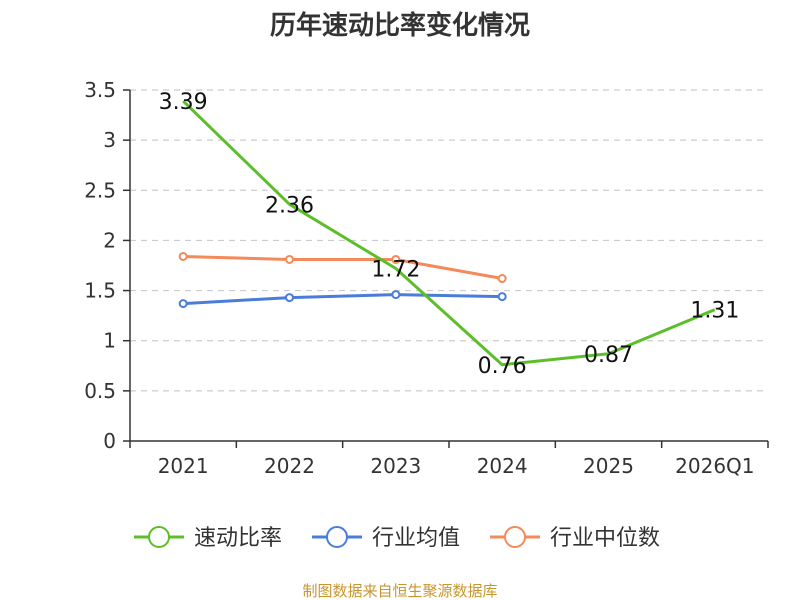 This screenshot has width=800, height=600. I want to click on legend-item-0: 速动比率, so click(208, 538).